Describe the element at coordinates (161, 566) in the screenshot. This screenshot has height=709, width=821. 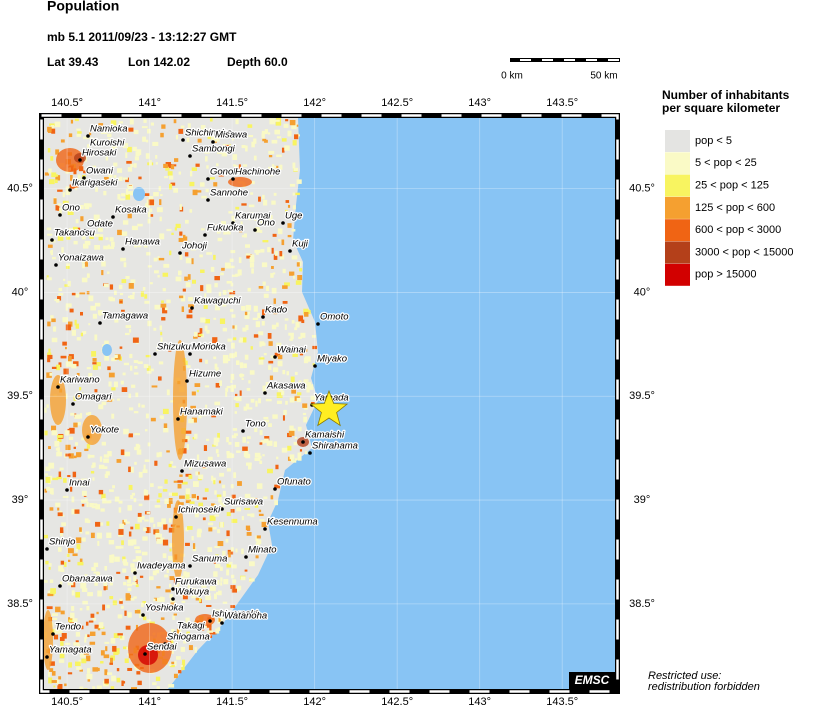
I see `city-label: Iwadeyama` at that location.